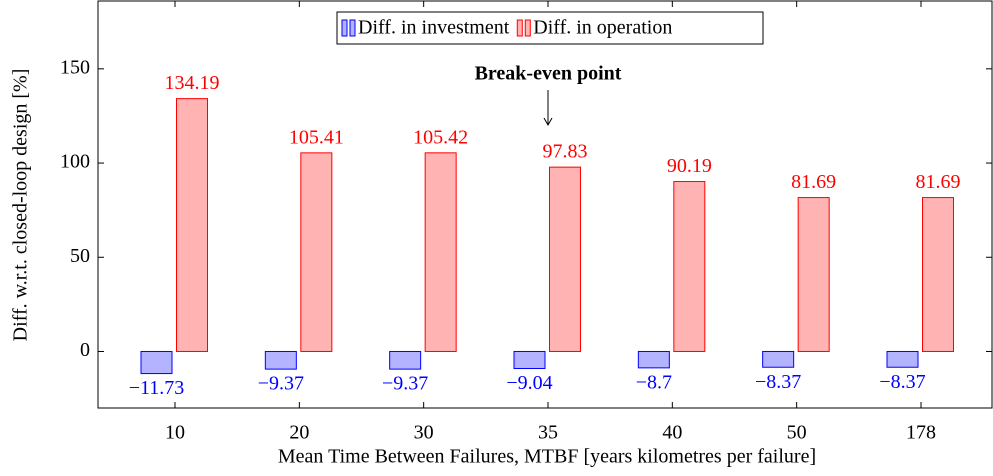  Describe the element at coordinates (192, 83) in the screenshot. I see `value-label: 134.19` at that location.